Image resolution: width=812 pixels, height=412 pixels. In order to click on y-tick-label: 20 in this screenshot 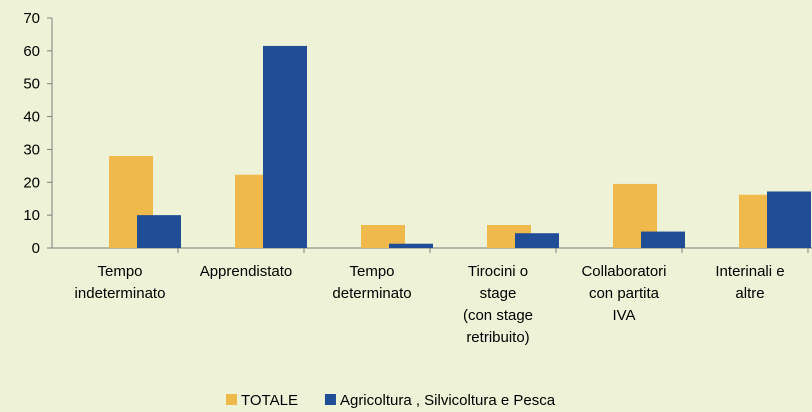, I will do `click(31, 182)`.